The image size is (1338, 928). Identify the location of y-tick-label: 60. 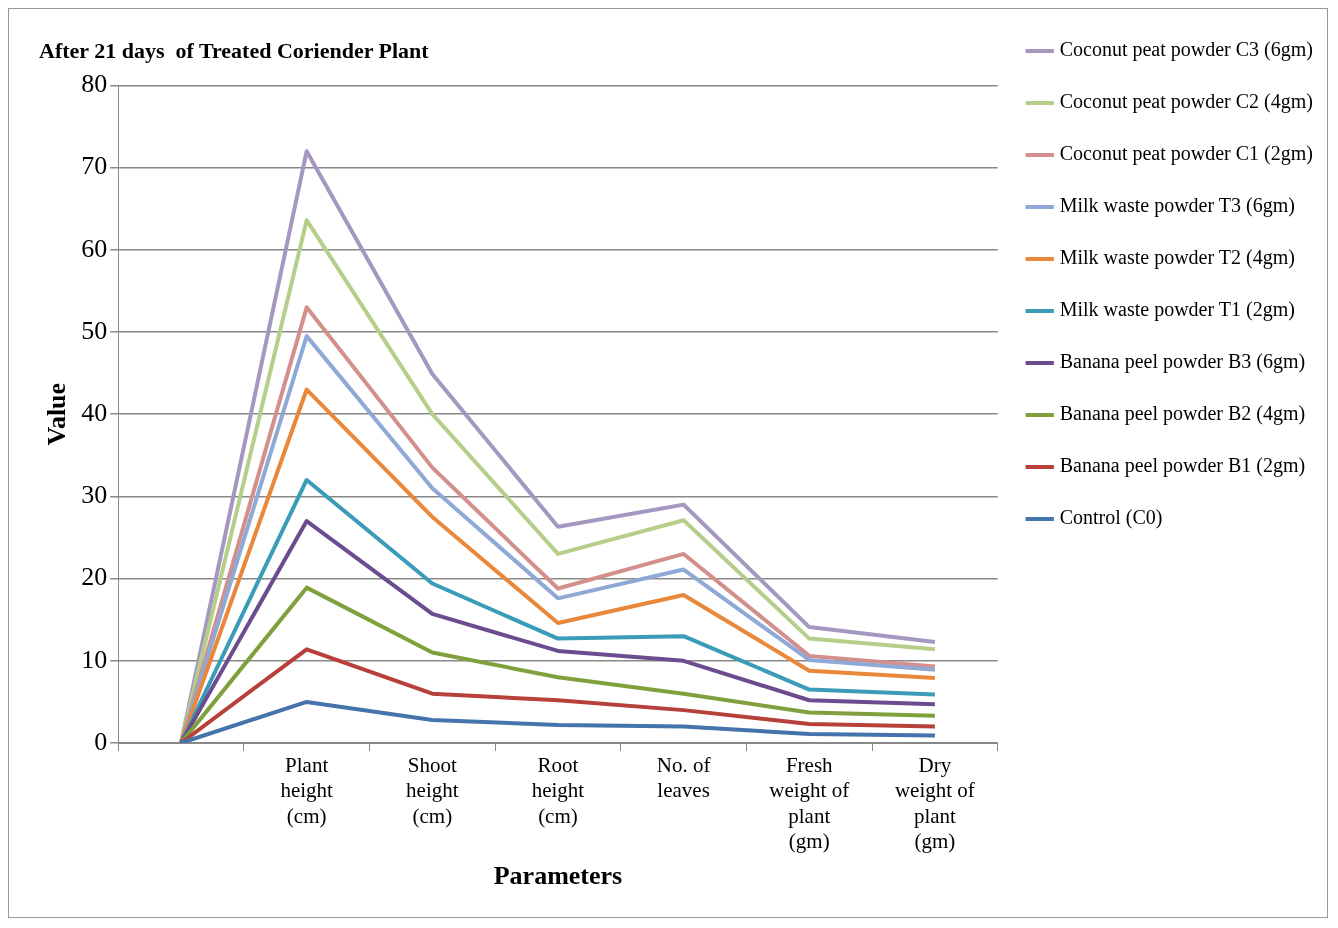
(94, 248).